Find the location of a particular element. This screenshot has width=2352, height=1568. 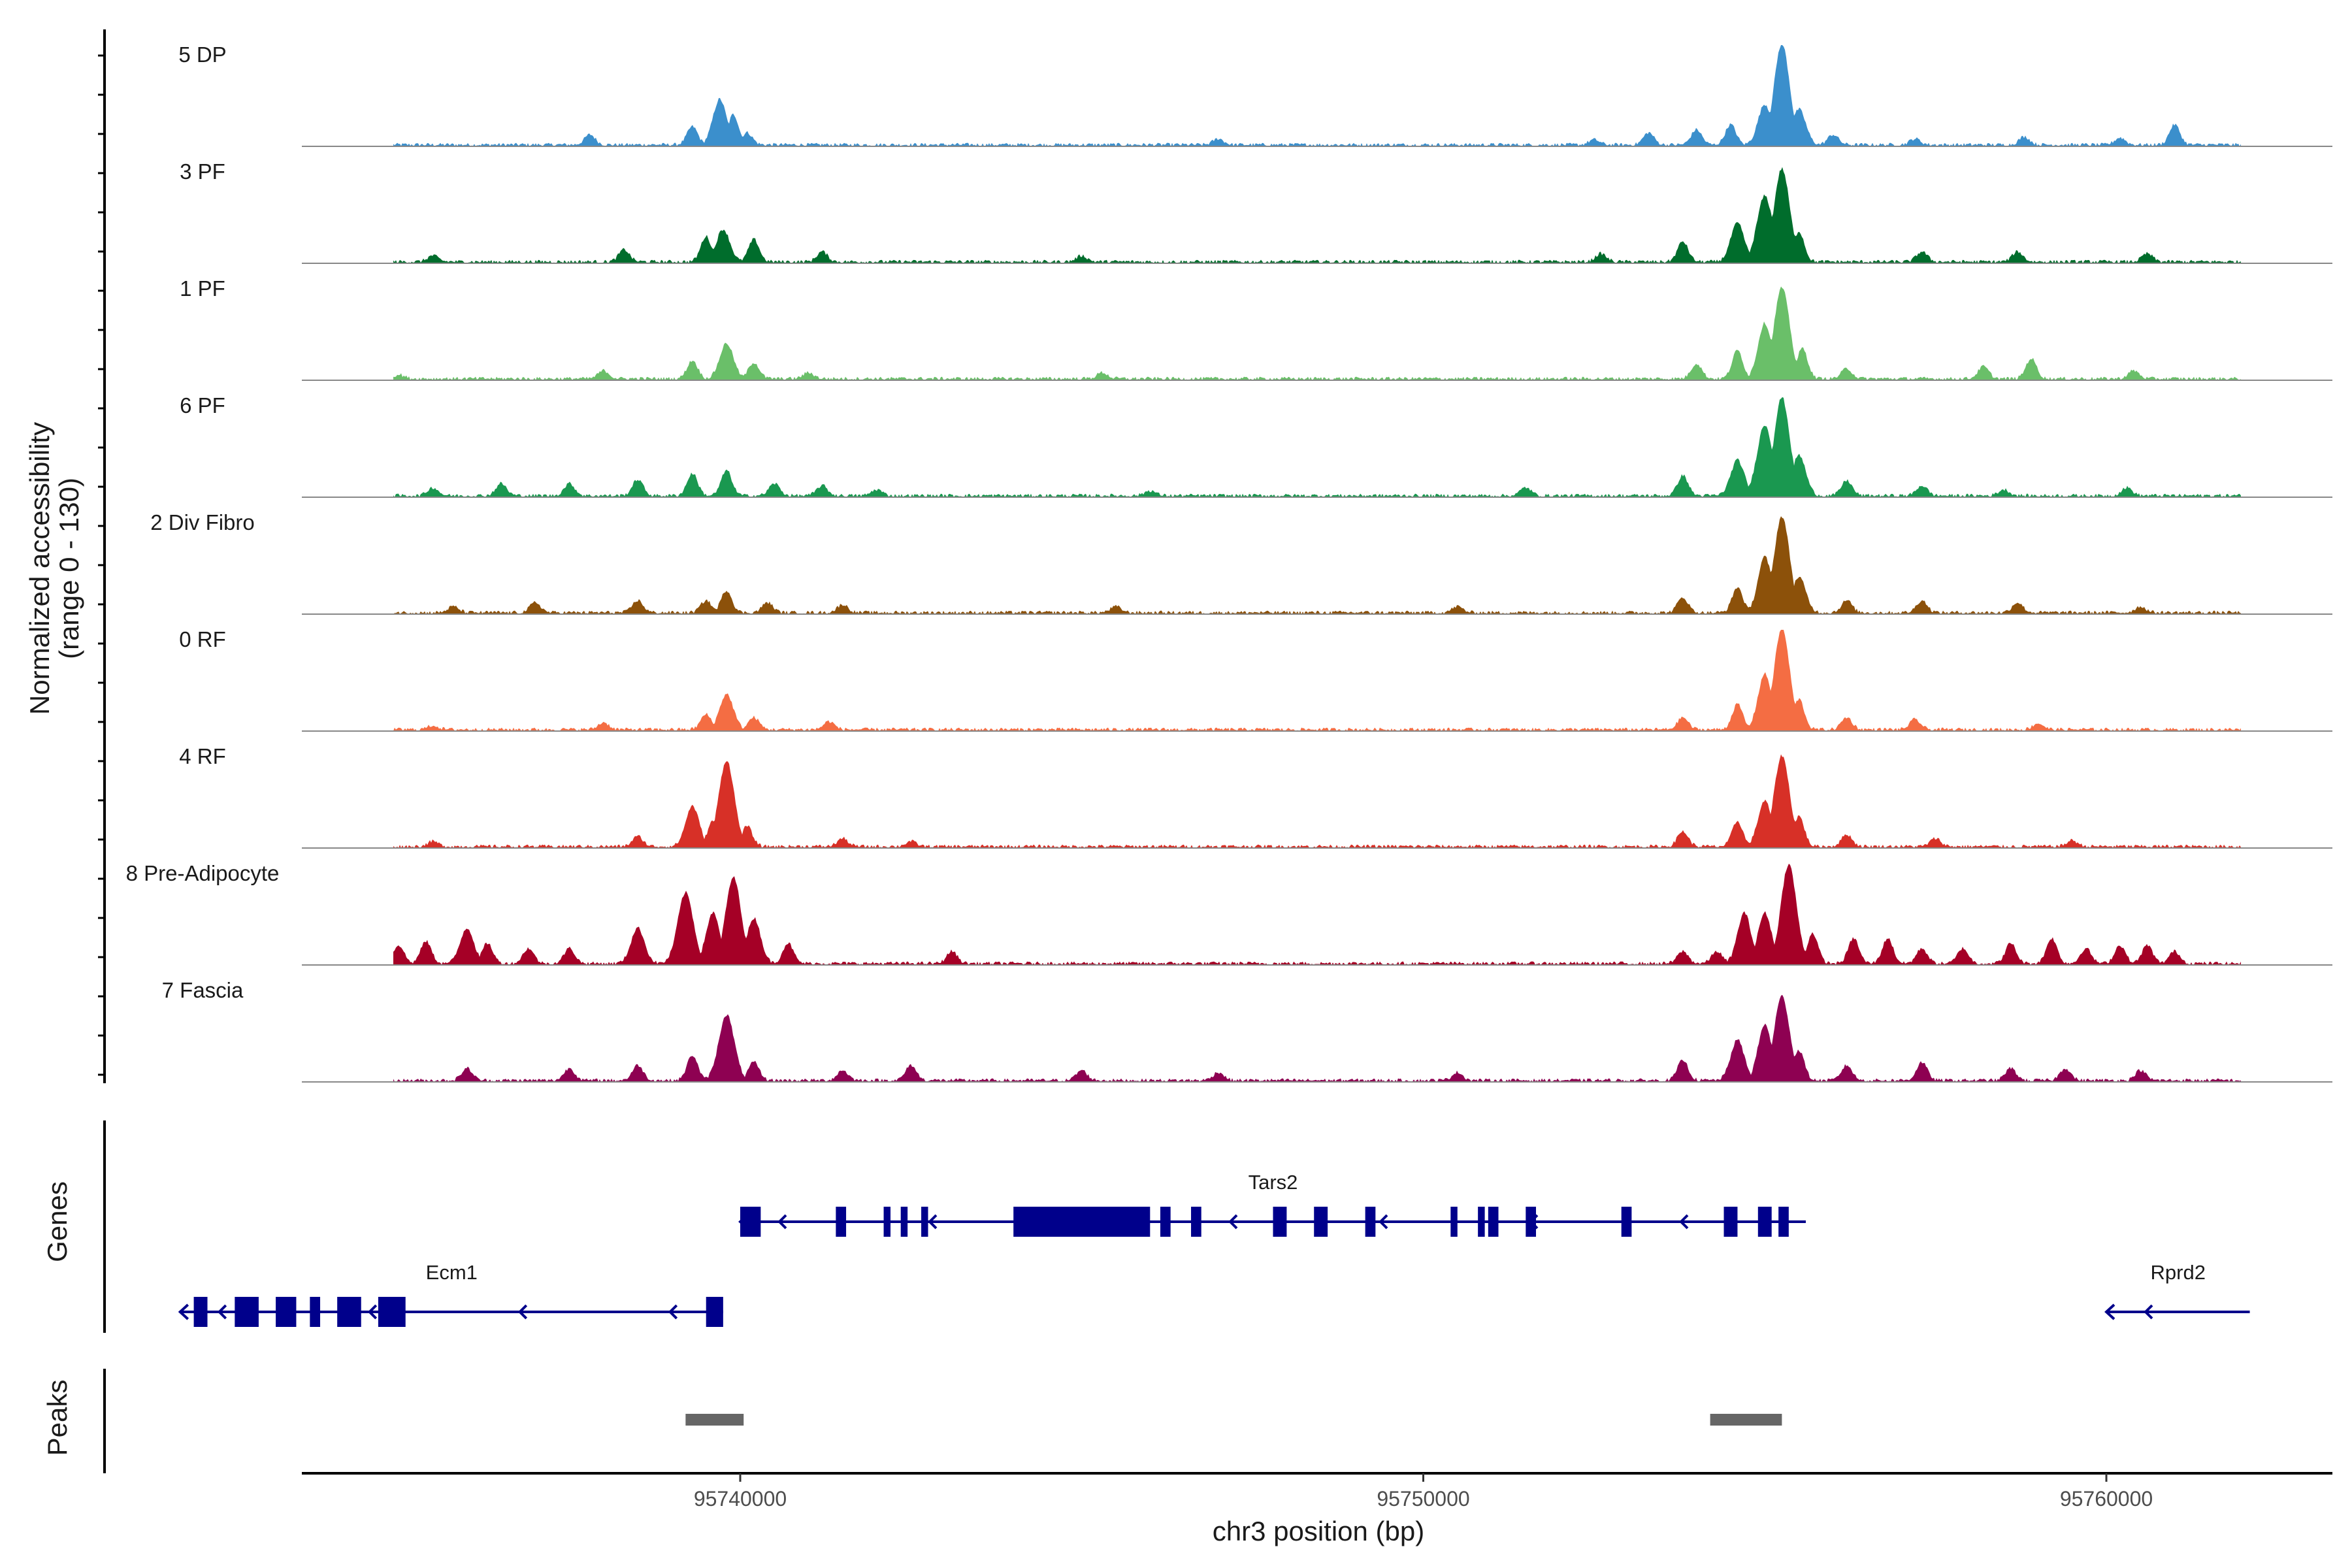

track-5-dp: 5 DP is located at coordinates (1255, 94).